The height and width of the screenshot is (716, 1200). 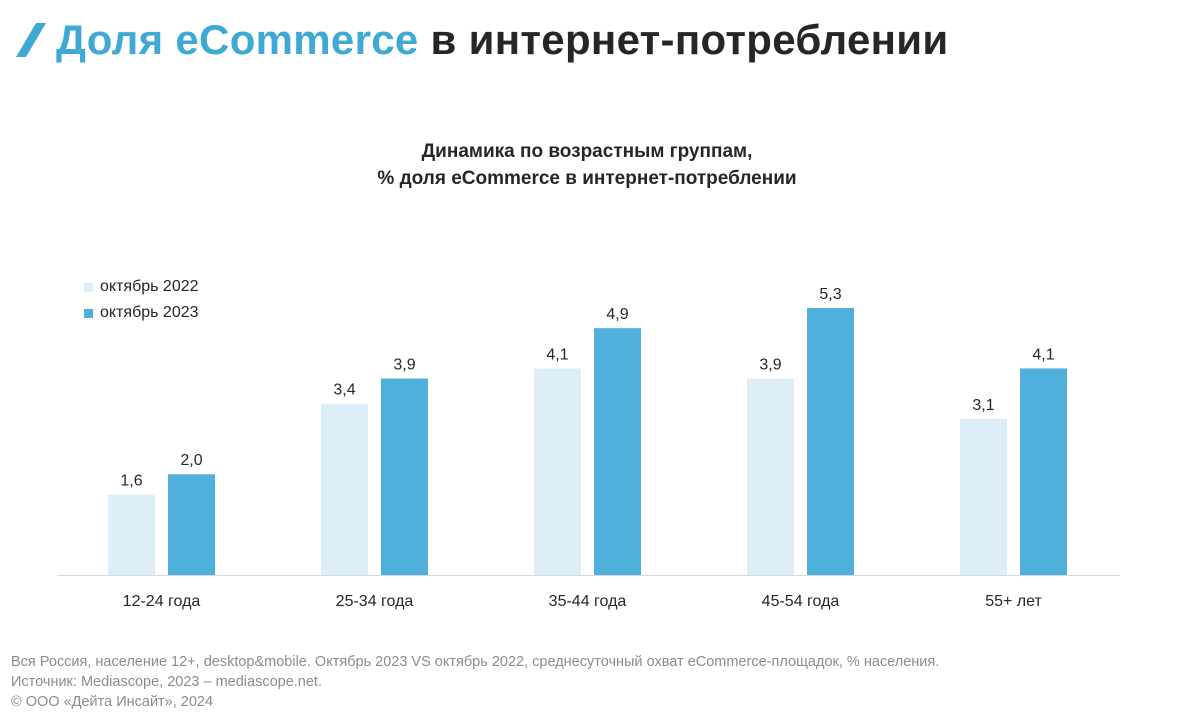 What do you see at coordinates (31, 40) in the screenshot?
I see `slash-logo-icon` at bounding box center [31, 40].